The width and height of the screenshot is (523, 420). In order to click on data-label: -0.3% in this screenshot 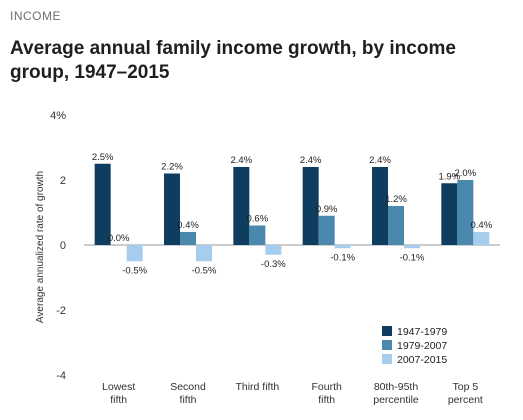, I will do `click(273, 264)`.